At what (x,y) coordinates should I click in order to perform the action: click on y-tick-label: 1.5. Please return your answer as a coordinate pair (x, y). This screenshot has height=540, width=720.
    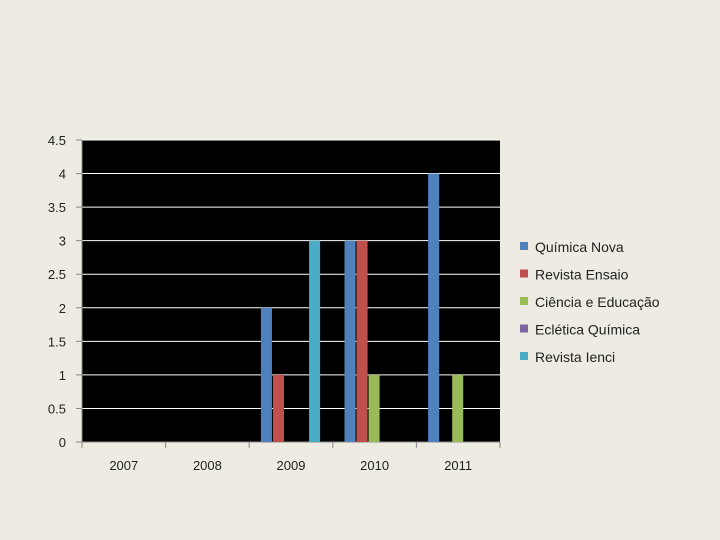
    Looking at the image, I should click on (57, 341).